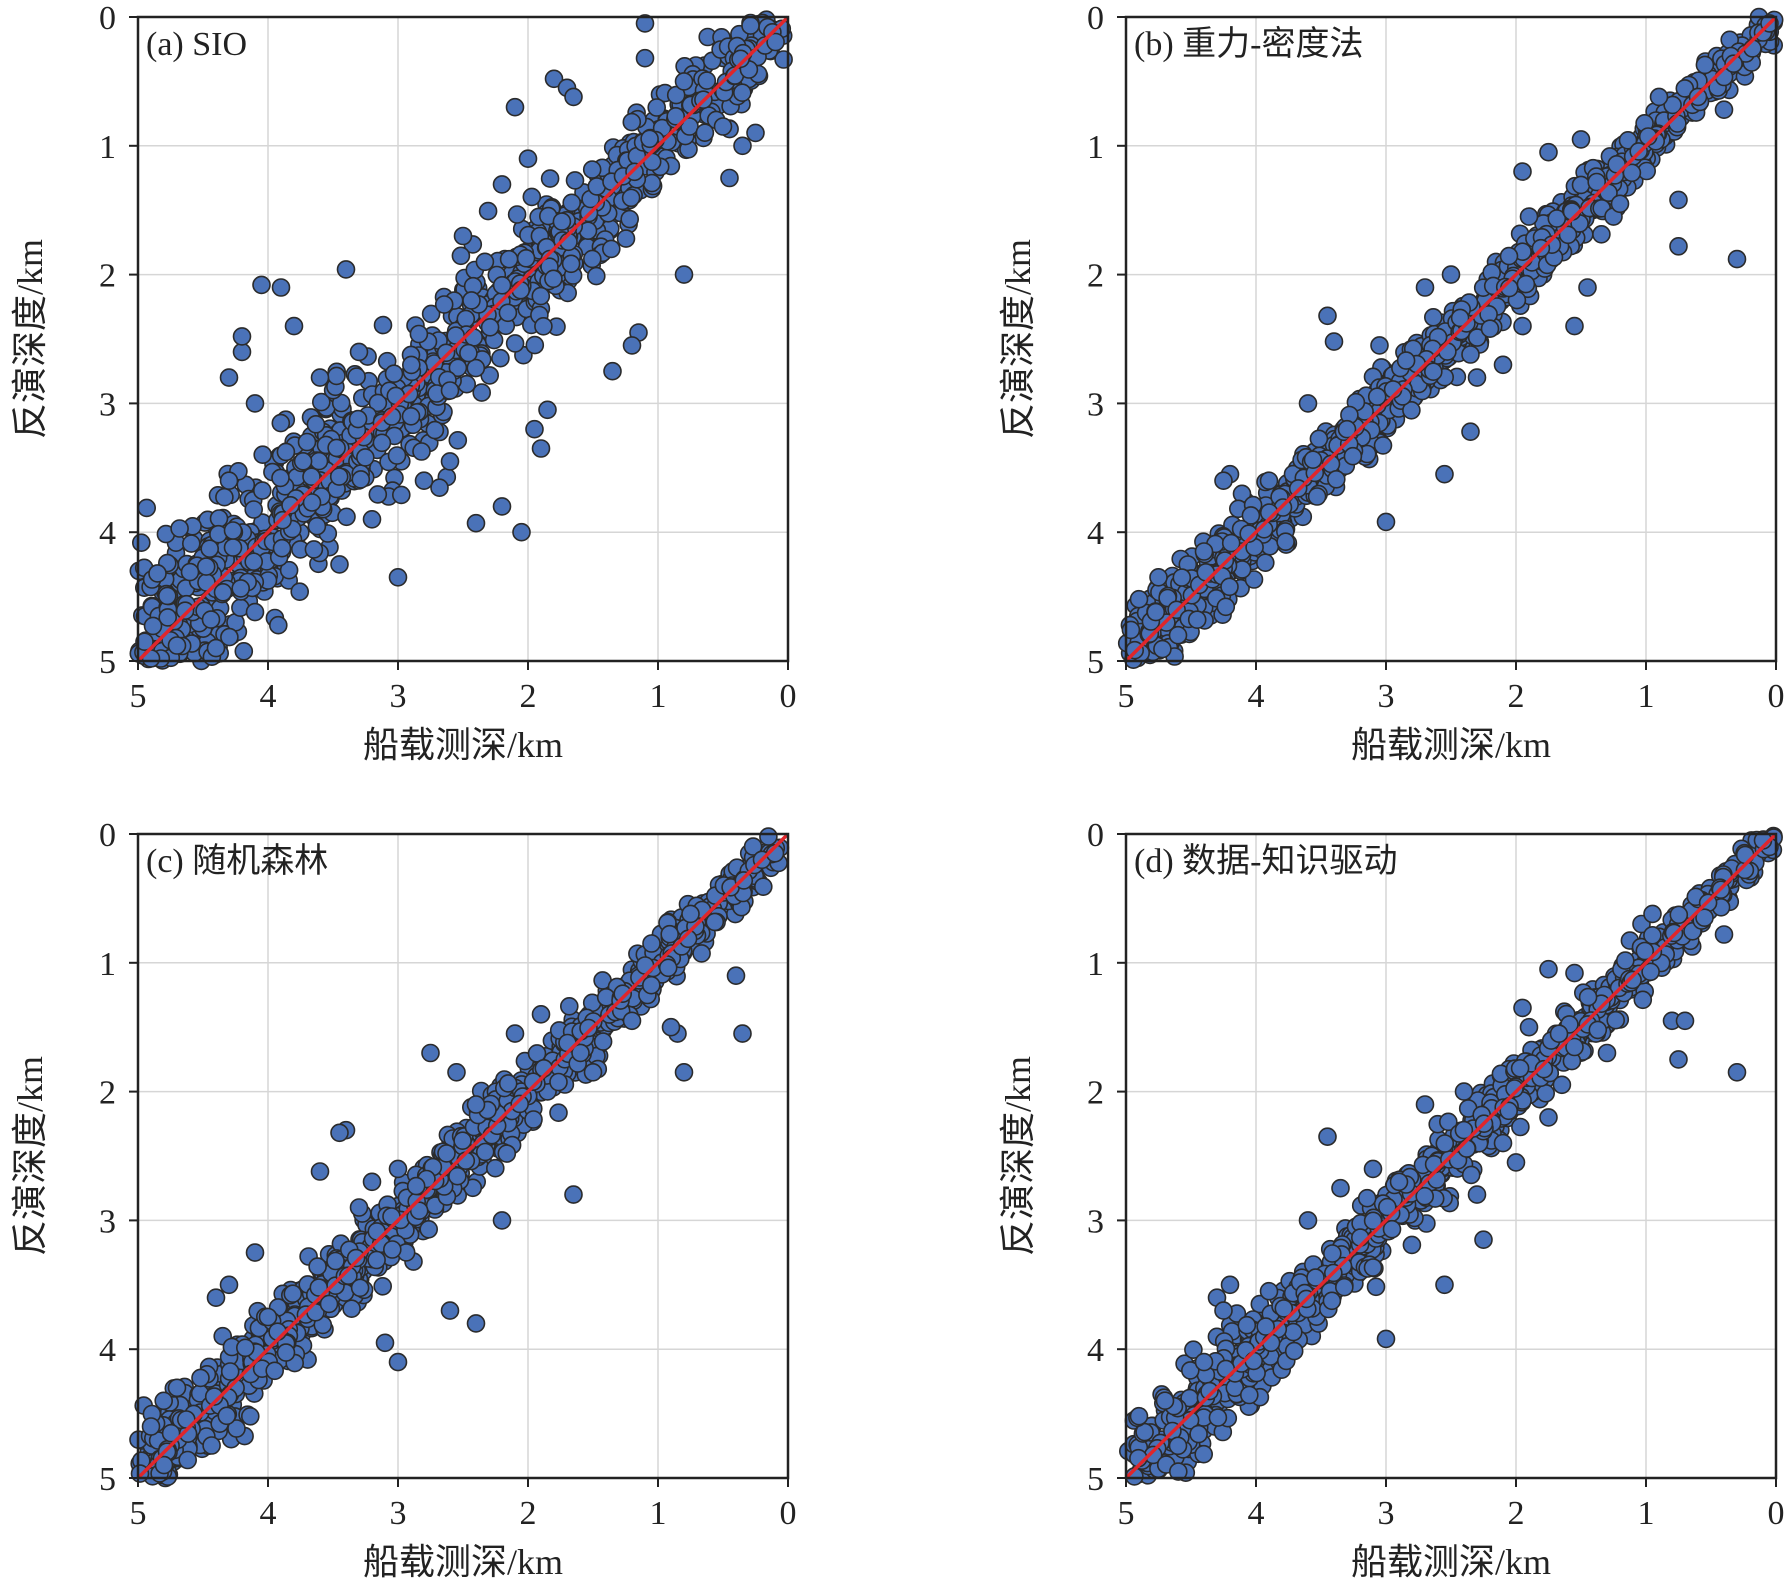 The image size is (1791, 1590). What do you see at coordinates (107, 662) in the screenshot?
I see `y-tick-label: 5` at bounding box center [107, 662].